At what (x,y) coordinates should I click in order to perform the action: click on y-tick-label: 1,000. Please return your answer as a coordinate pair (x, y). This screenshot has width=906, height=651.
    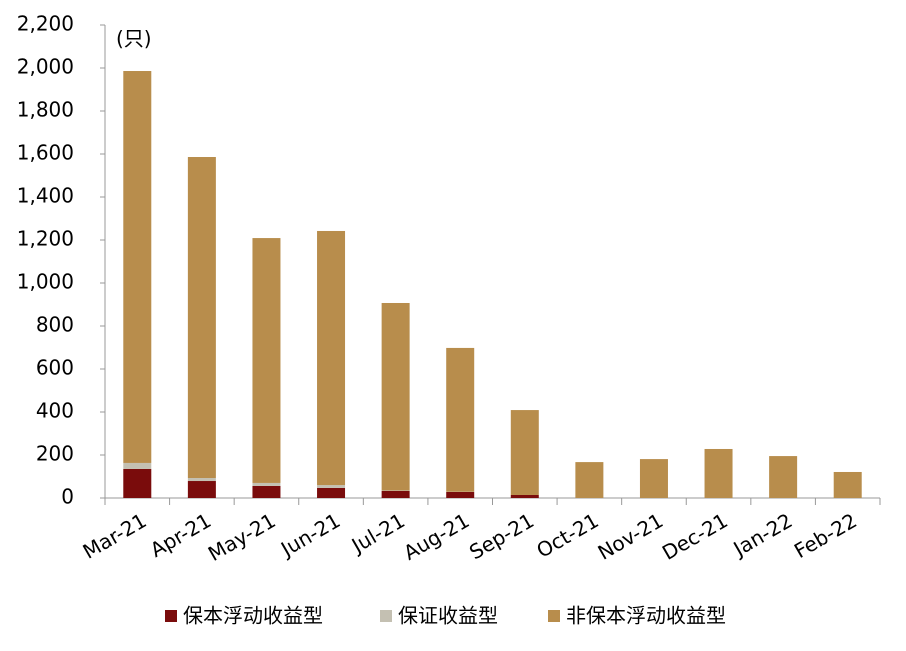
    Looking at the image, I should click on (45, 282).